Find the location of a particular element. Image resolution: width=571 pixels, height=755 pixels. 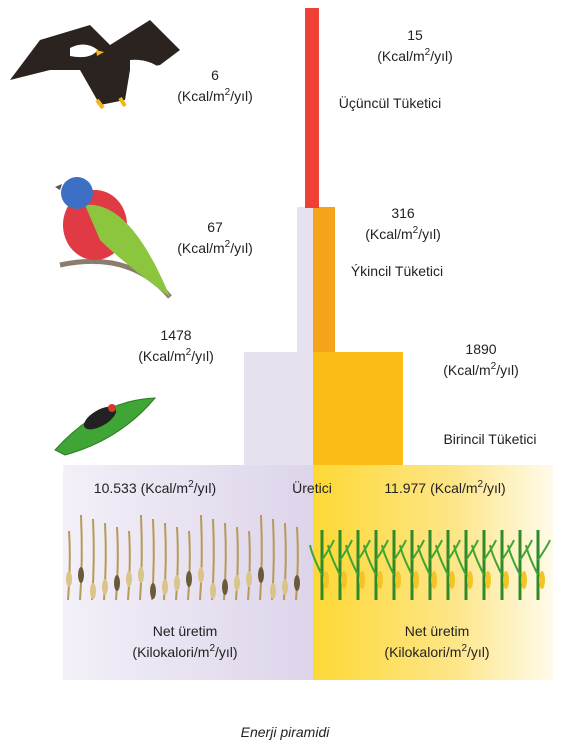

value: 1478 is located at coordinates (175, 335).